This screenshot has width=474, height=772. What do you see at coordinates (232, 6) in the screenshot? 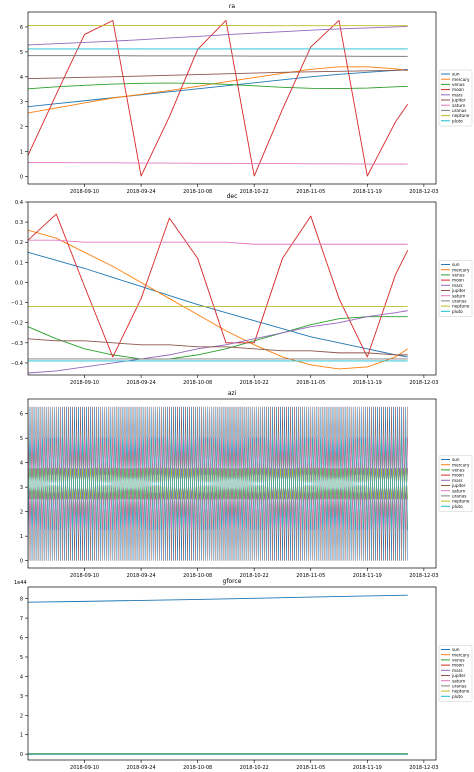
I see `chart-title: ra` at bounding box center [232, 6].